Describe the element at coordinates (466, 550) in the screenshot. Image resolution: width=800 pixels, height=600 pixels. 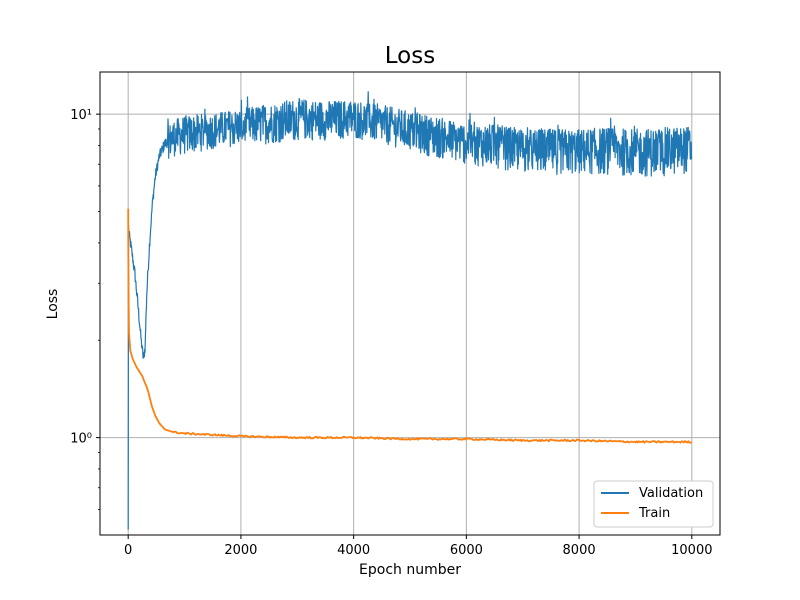
I see `x-tick-label: 6000` at that location.